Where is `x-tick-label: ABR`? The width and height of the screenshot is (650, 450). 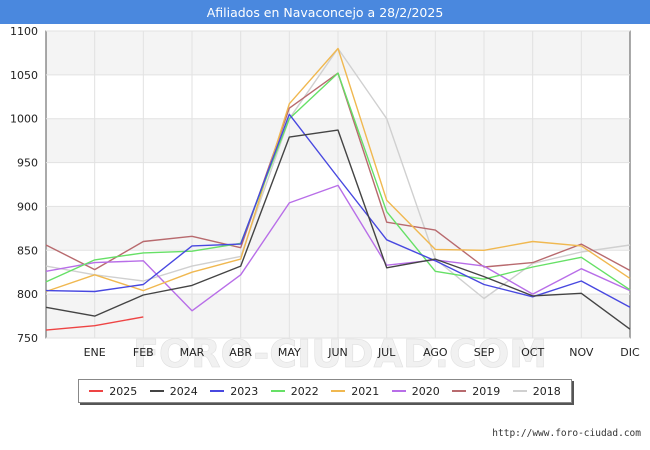
x-tick-label: ABR is located at coordinates (240, 352).